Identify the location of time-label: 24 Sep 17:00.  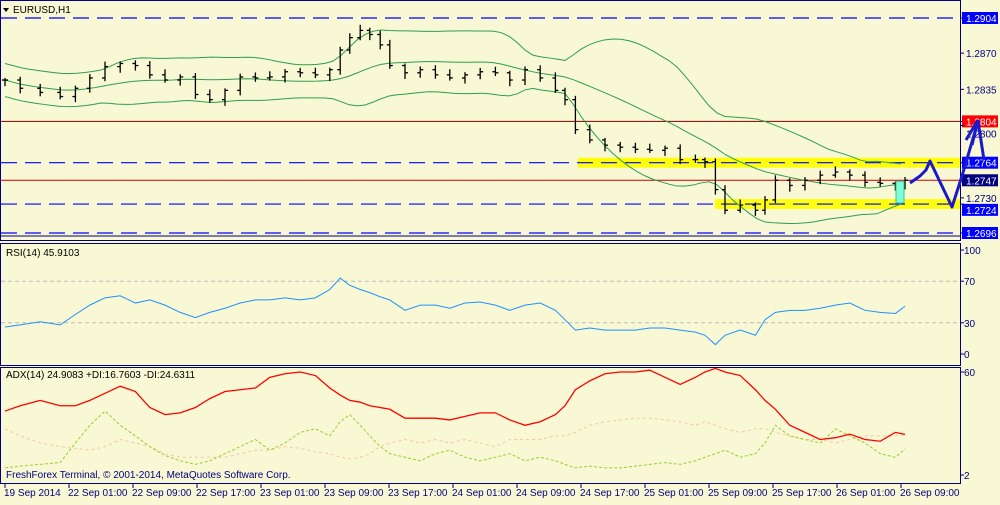
(610, 493).